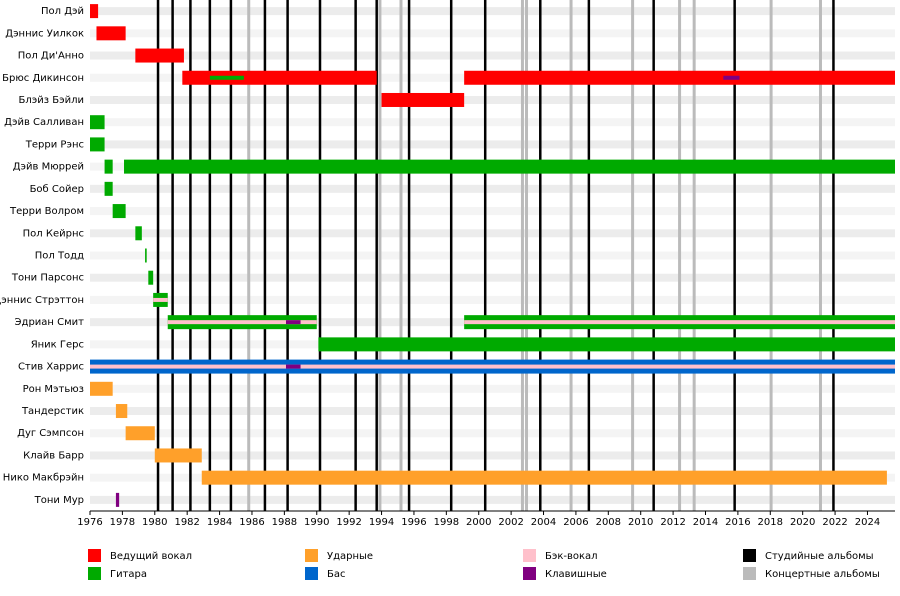  Describe the element at coordinates (154, 522) in the screenshot. I see `x-tick-label: 1980` at that location.